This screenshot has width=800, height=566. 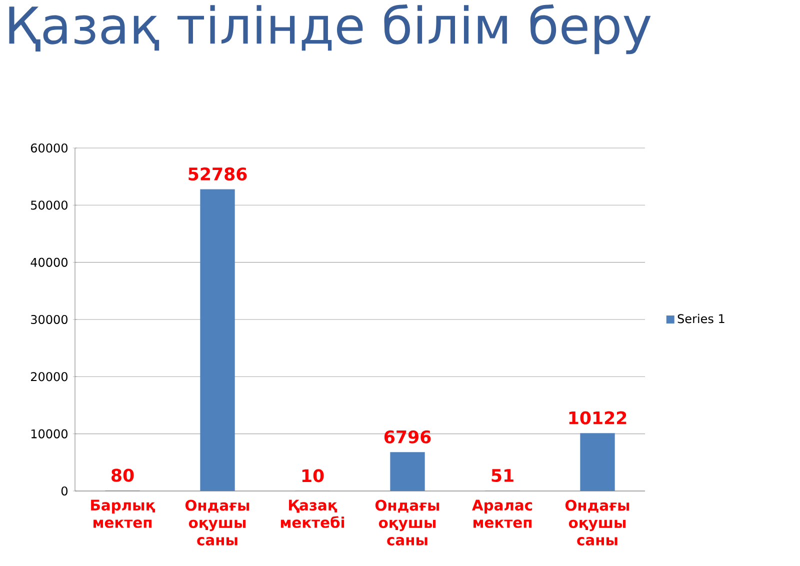 What do you see at coordinates (217, 174) in the screenshot?
I see `data-label: 52786` at bounding box center [217, 174].